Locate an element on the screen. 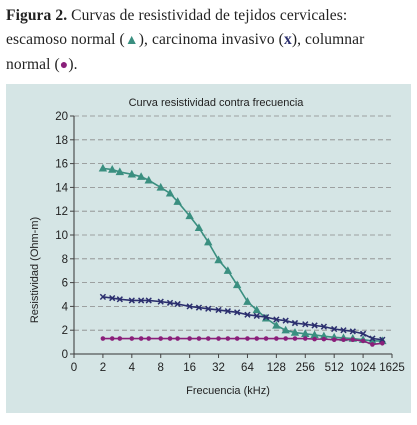 The height and width of the screenshot is (425, 417). x-tick-label: 256 is located at coordinates (305, 368).